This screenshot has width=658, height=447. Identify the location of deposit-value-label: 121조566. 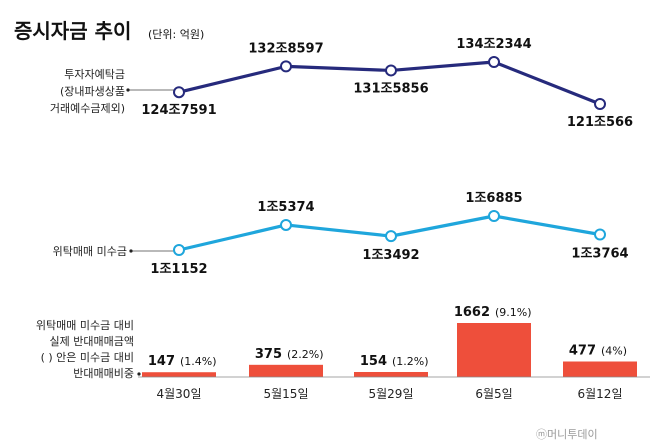
(600, 122).